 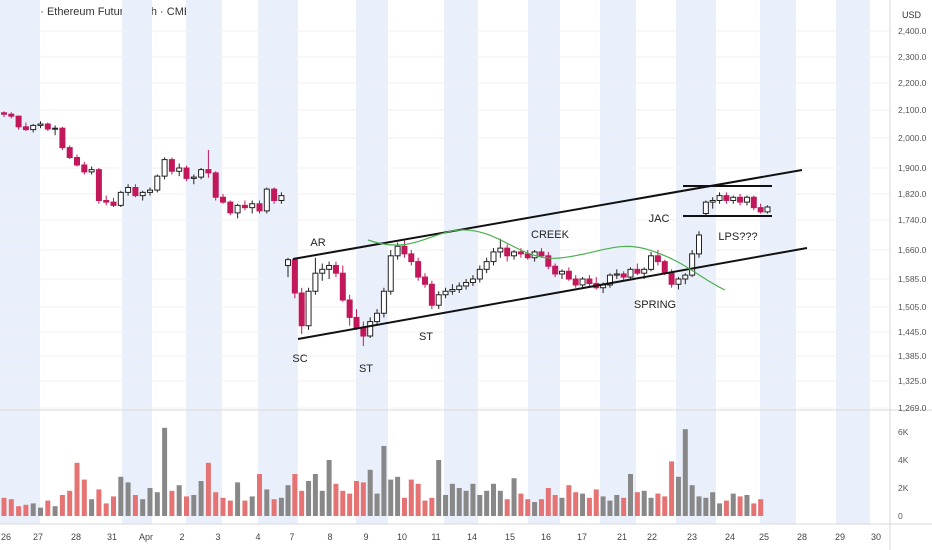 I want to click on date-tick-label: 22, so click(x=652, y=537).